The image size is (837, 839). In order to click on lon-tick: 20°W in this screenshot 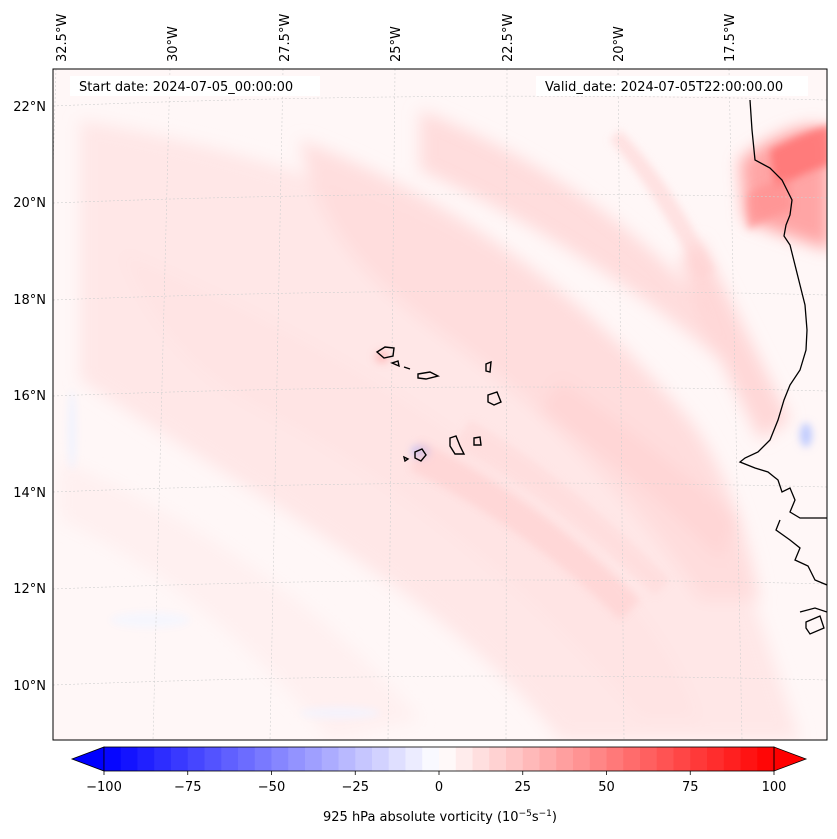, I will do `click(619, 44)`.